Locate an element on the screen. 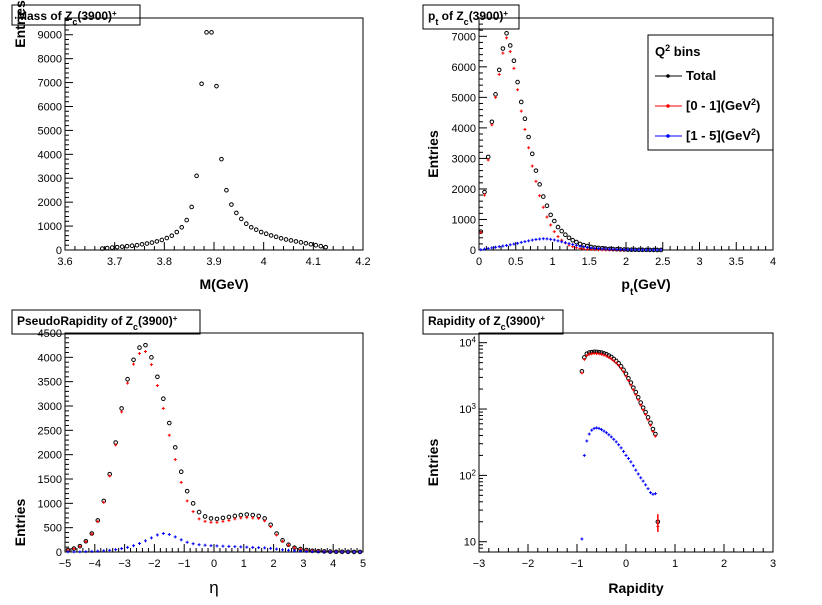 The height and width of the screenshot is (605, 822). legend-box is located at coordinates (710, 92).